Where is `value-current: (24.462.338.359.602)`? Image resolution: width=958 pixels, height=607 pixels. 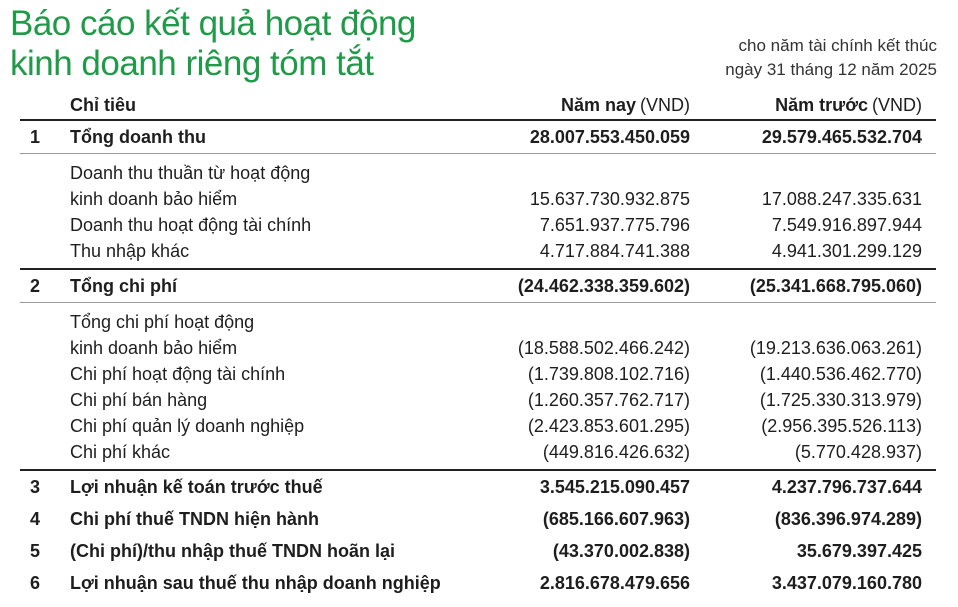
value-current: (24.462.338.359.602) is located at coordinates (603, 285).